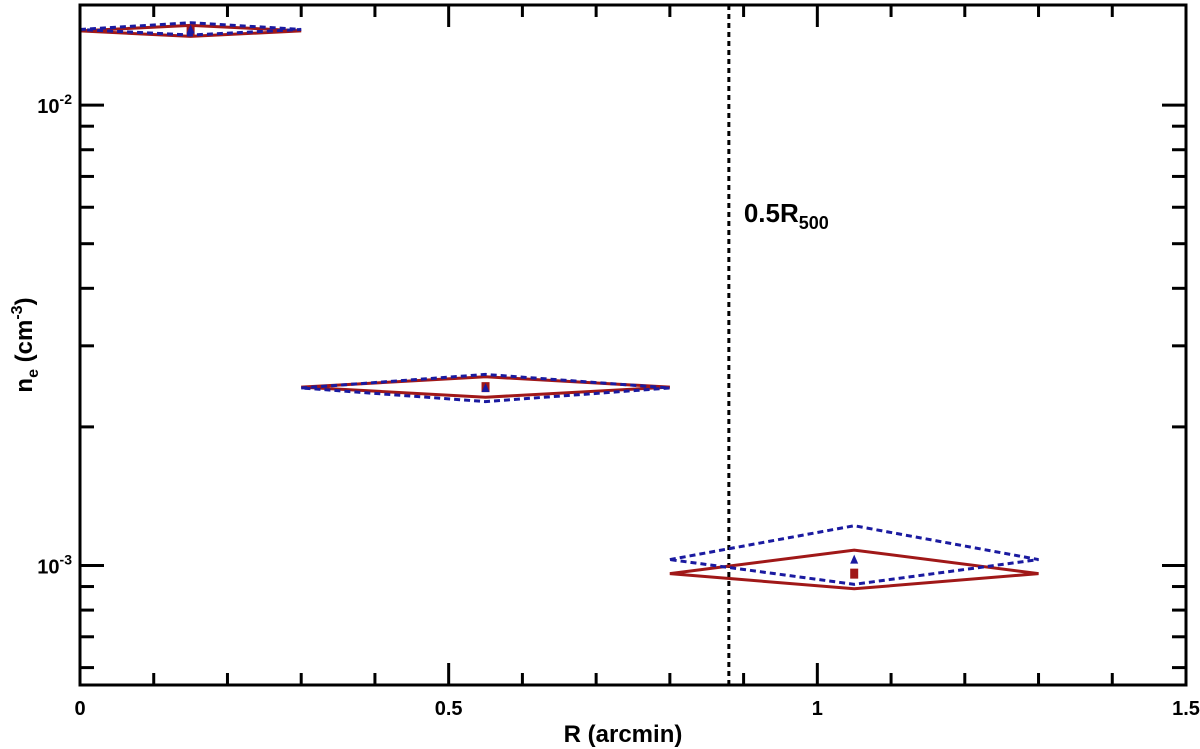 The image size is (1200, 749). I want to click on x-tick-label: 1.5, so click(1186, 709).